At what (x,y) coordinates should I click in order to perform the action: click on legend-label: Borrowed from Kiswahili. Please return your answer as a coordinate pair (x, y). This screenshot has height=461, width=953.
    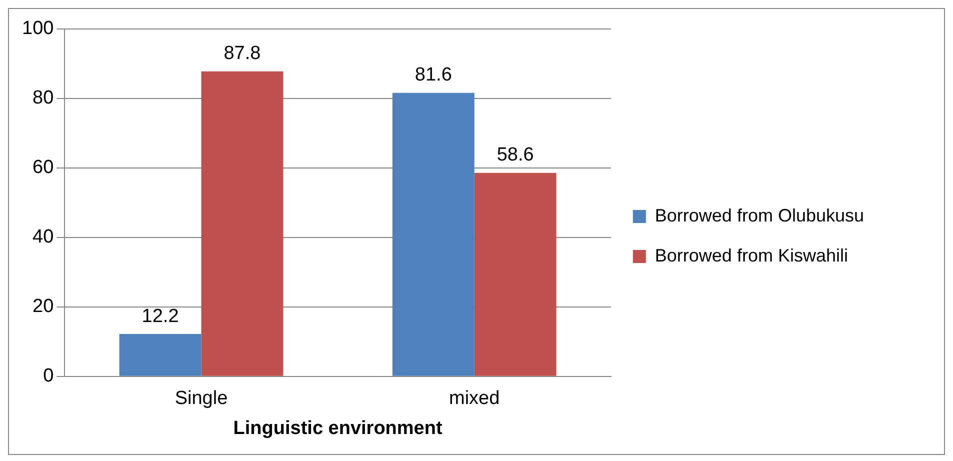
    Looking at the image, I should click on (751, 255).